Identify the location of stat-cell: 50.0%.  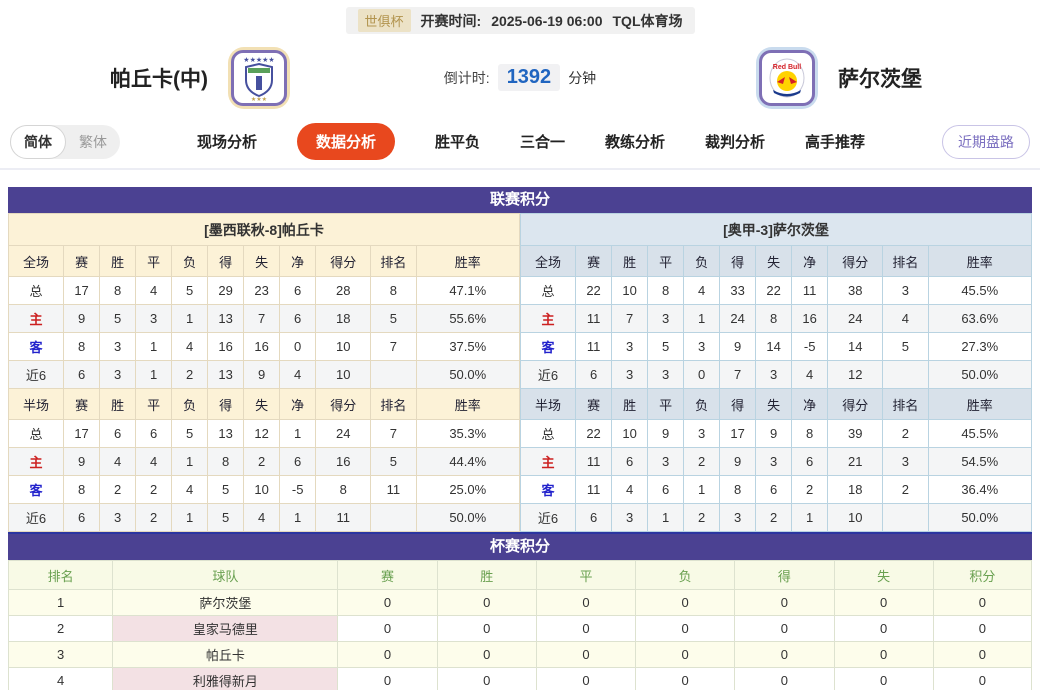
(467, 374).